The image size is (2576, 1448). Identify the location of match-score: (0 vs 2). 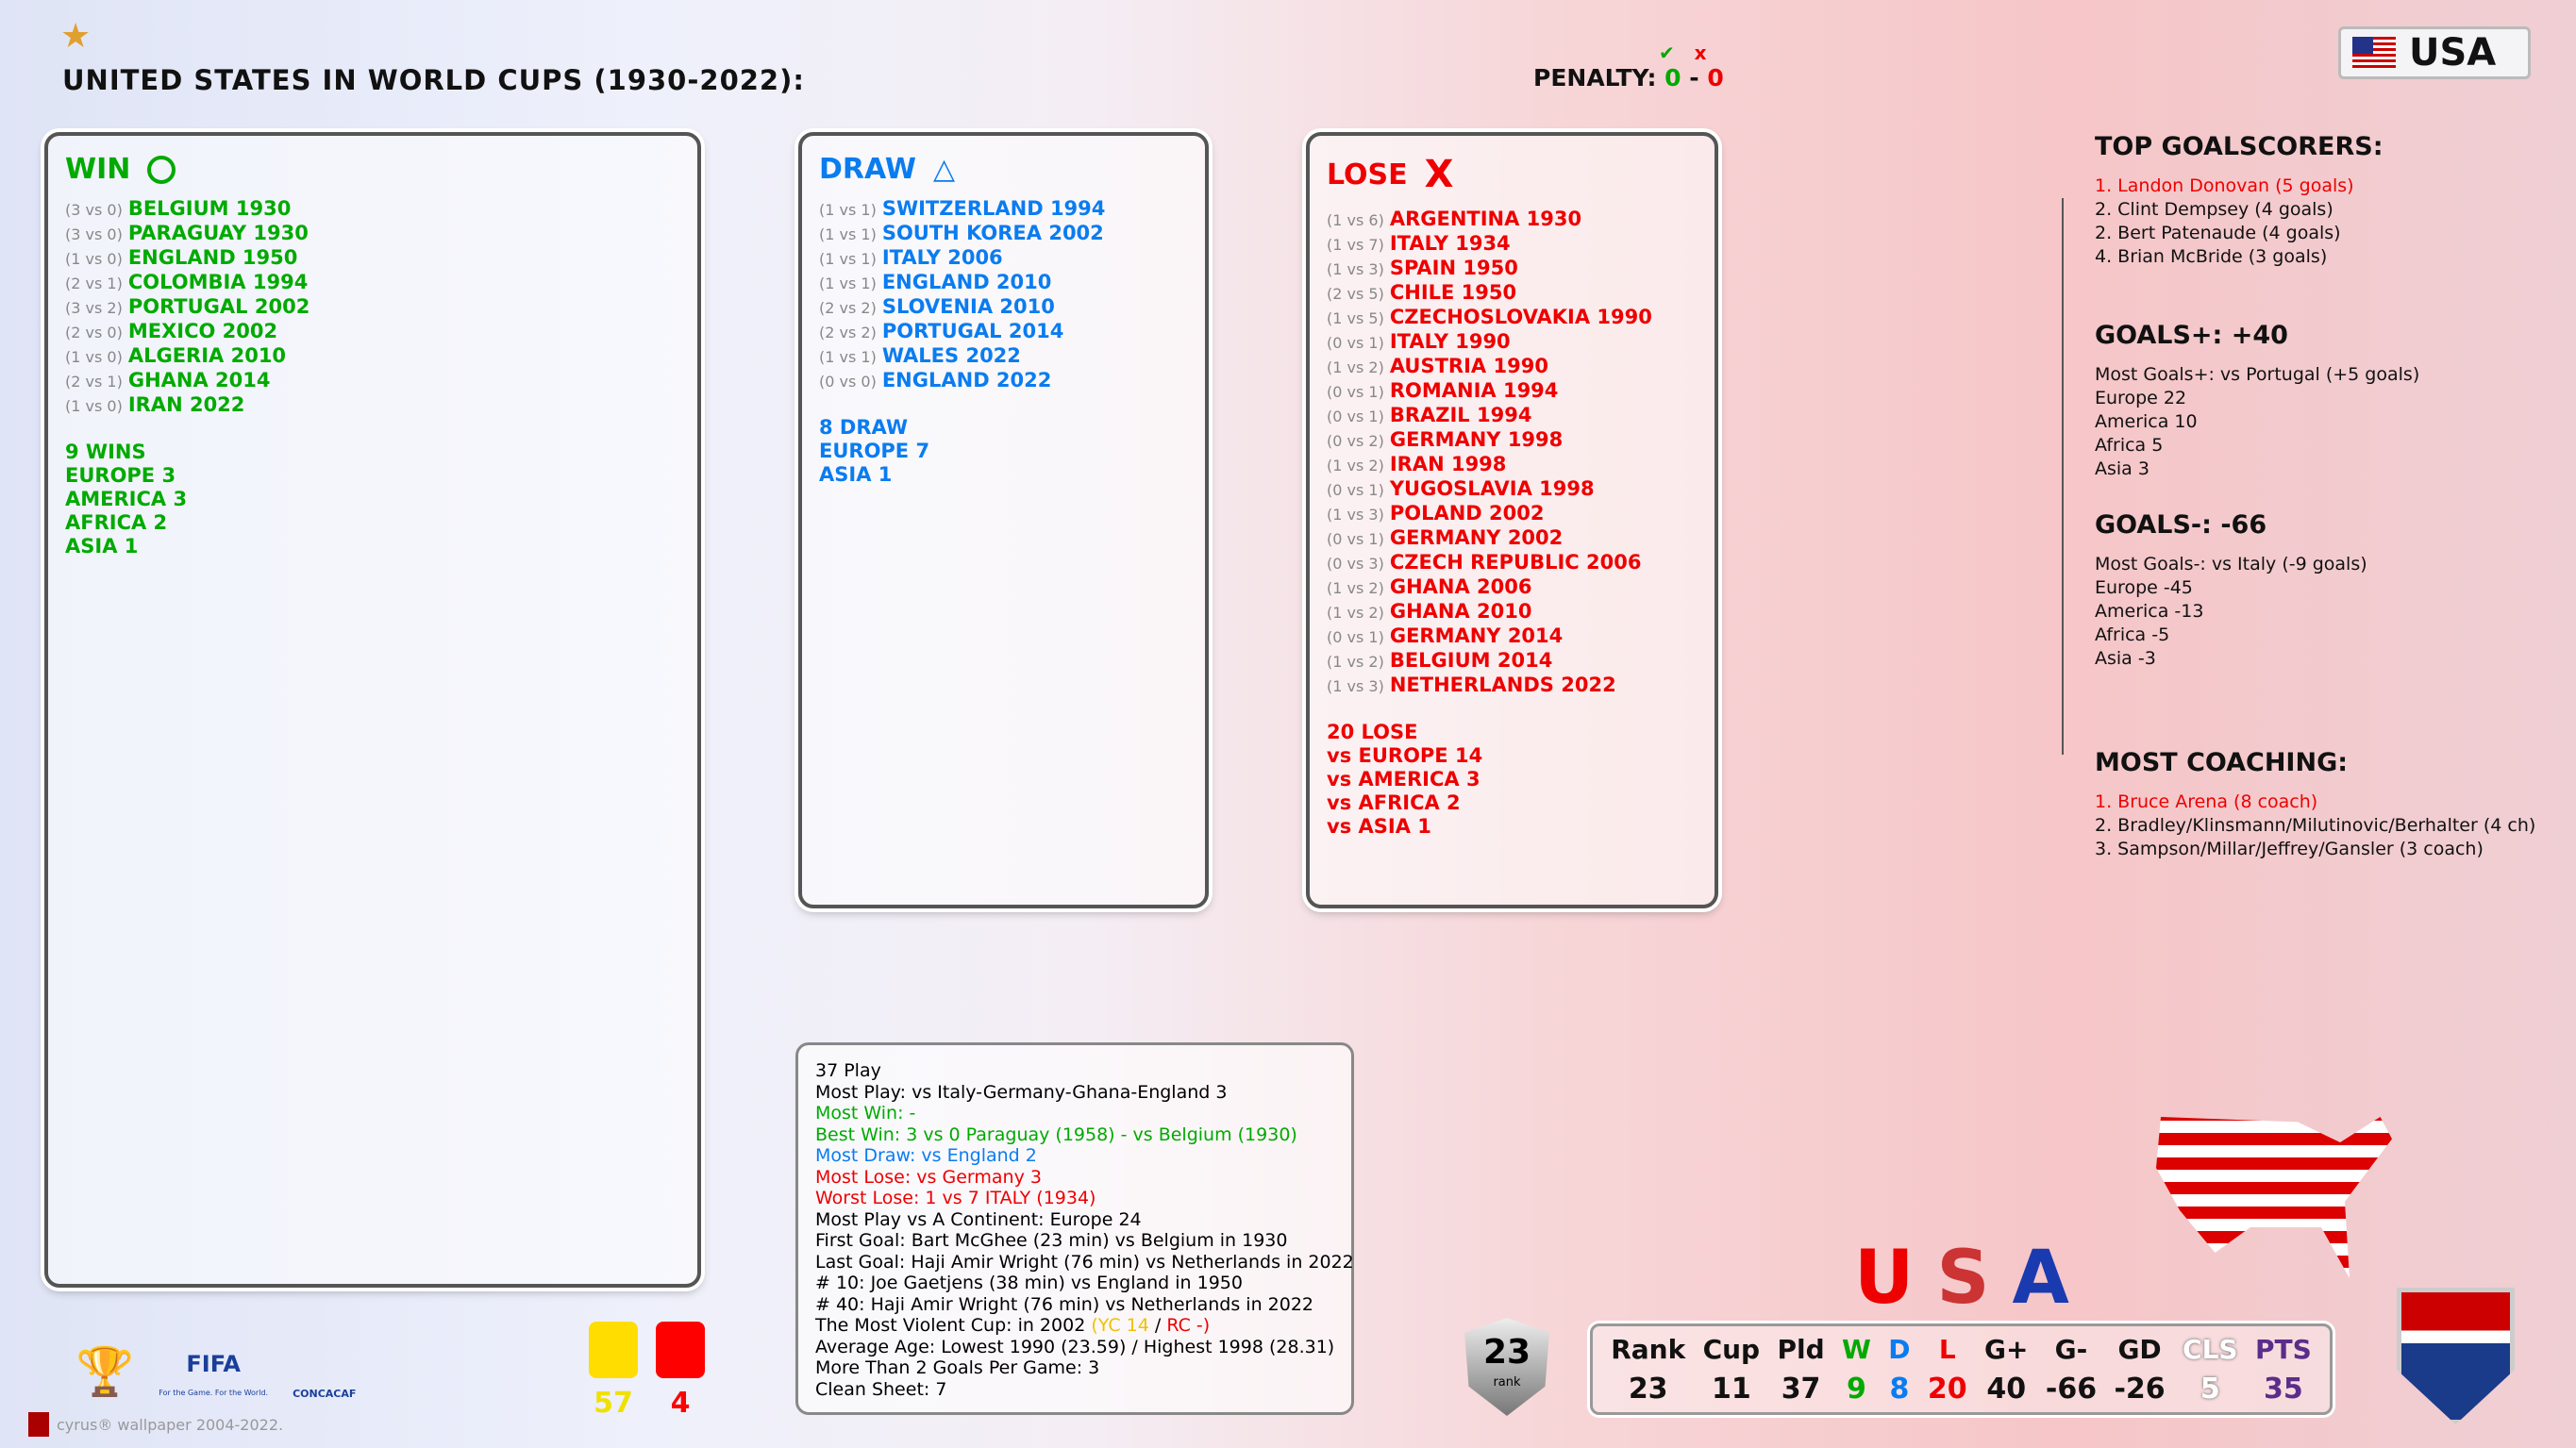
(1355, 441).